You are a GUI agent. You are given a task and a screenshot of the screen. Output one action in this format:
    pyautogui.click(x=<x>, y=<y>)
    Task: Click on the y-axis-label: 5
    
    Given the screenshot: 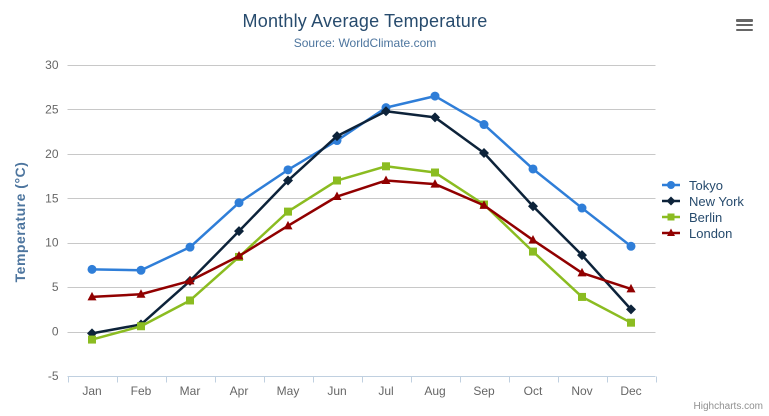 What is the action you would take?
    pyautogui.click(x=55, y=287)
    